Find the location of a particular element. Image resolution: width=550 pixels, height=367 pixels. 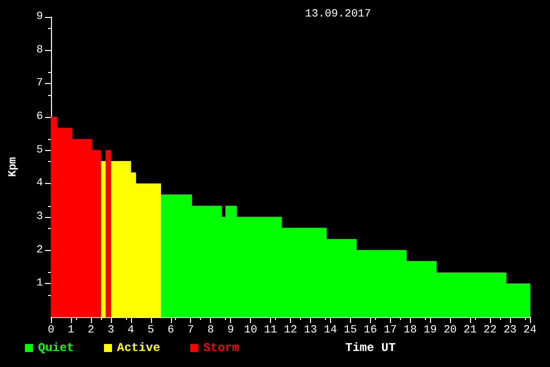

x-tick-label: 19 is located at coordinates (430, 330).